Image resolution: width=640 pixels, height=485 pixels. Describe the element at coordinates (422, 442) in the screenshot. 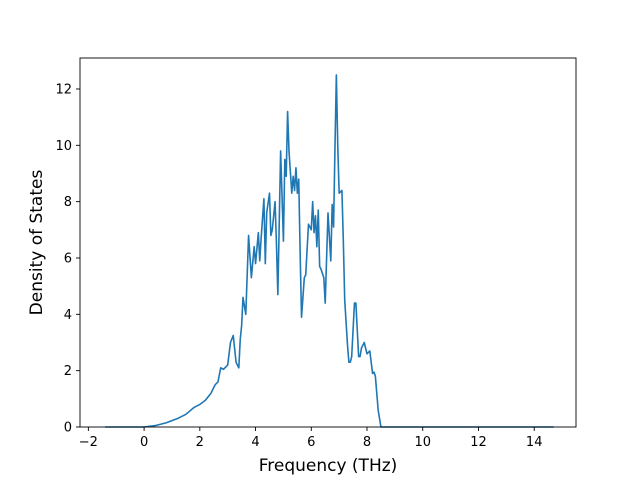

I see `x-tick-label: 10` at that location.